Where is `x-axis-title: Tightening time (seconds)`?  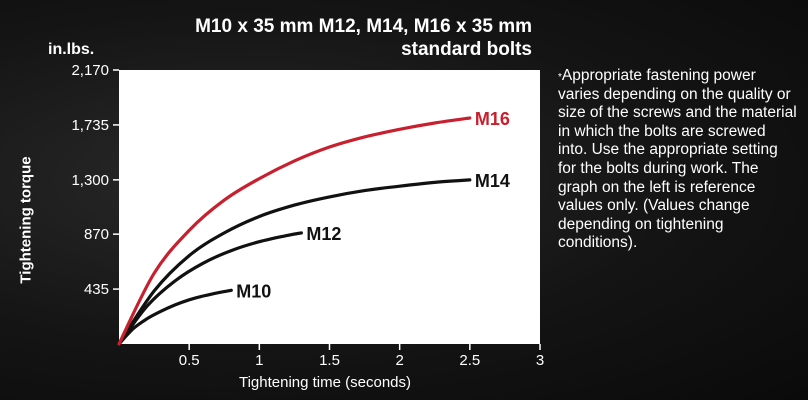
x-axis-title: Tightening time (seconds) is located at coordinates (325, 382).